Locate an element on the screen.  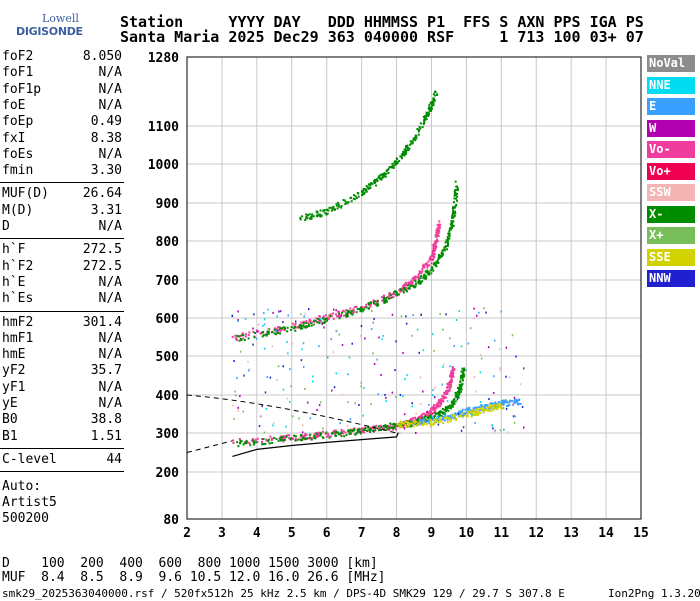
x-tick-label: 12 is located at coordinates (536, 533).